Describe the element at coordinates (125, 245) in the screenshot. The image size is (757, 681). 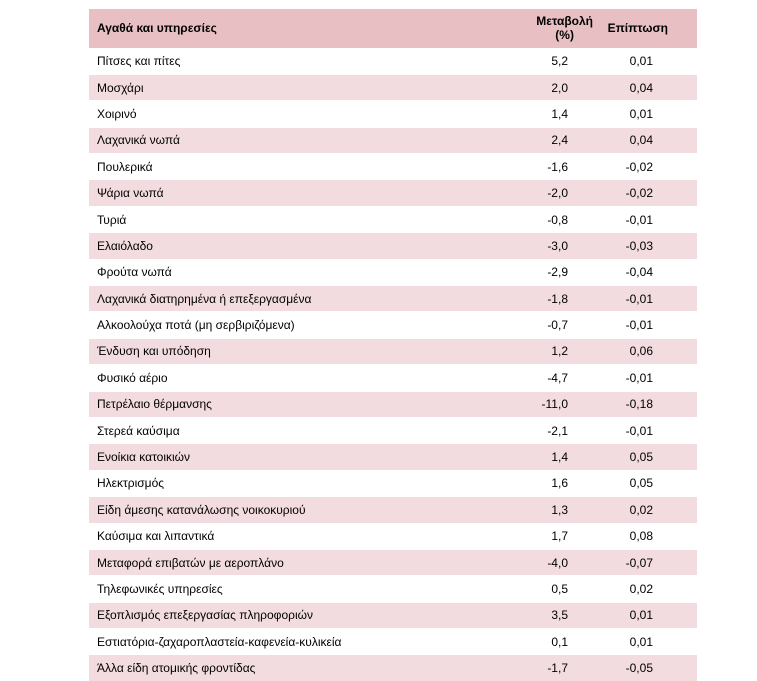
I see `row-item-name: Ελαιόλαδο` at that location.